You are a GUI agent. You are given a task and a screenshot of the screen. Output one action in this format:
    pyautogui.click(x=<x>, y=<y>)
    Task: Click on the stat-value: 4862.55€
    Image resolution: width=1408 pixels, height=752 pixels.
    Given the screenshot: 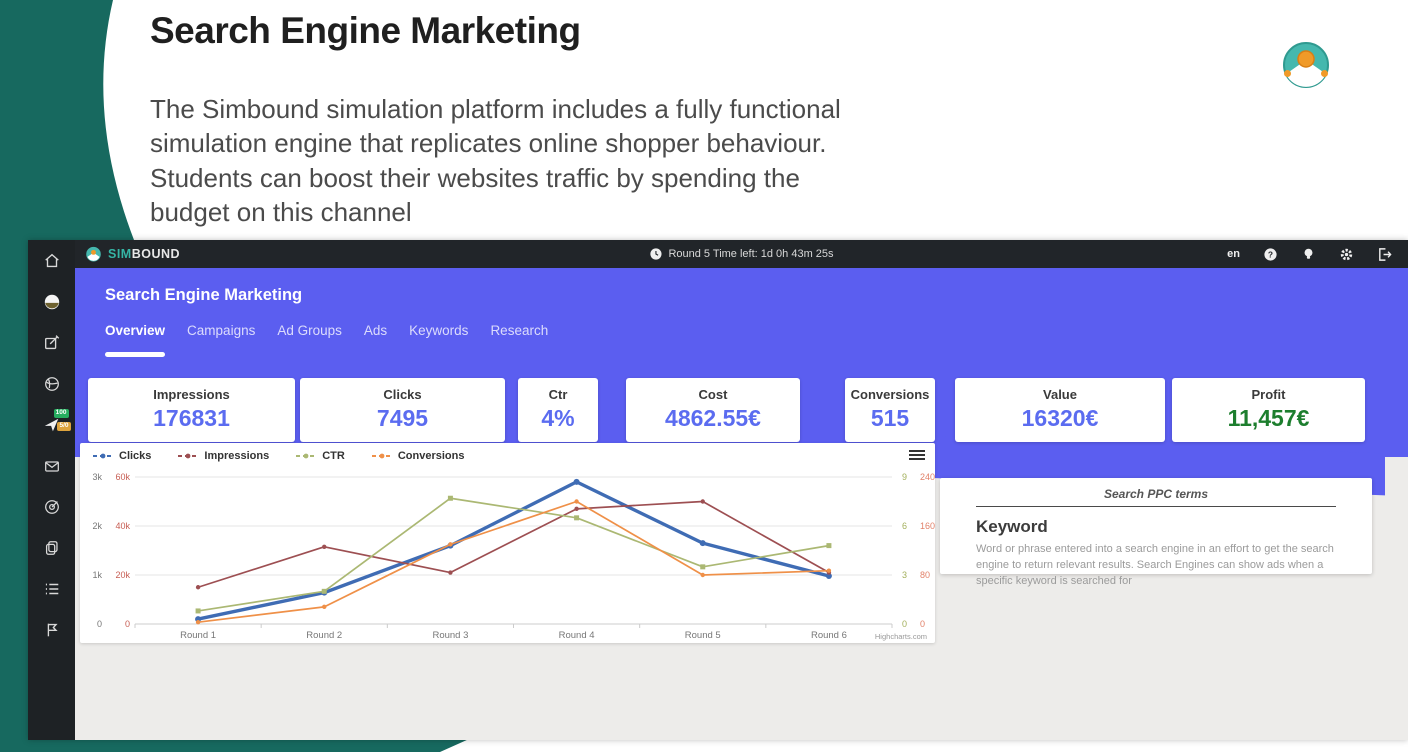 What is the action you would take?
    pyautogui.click(x=713, y=418)
    